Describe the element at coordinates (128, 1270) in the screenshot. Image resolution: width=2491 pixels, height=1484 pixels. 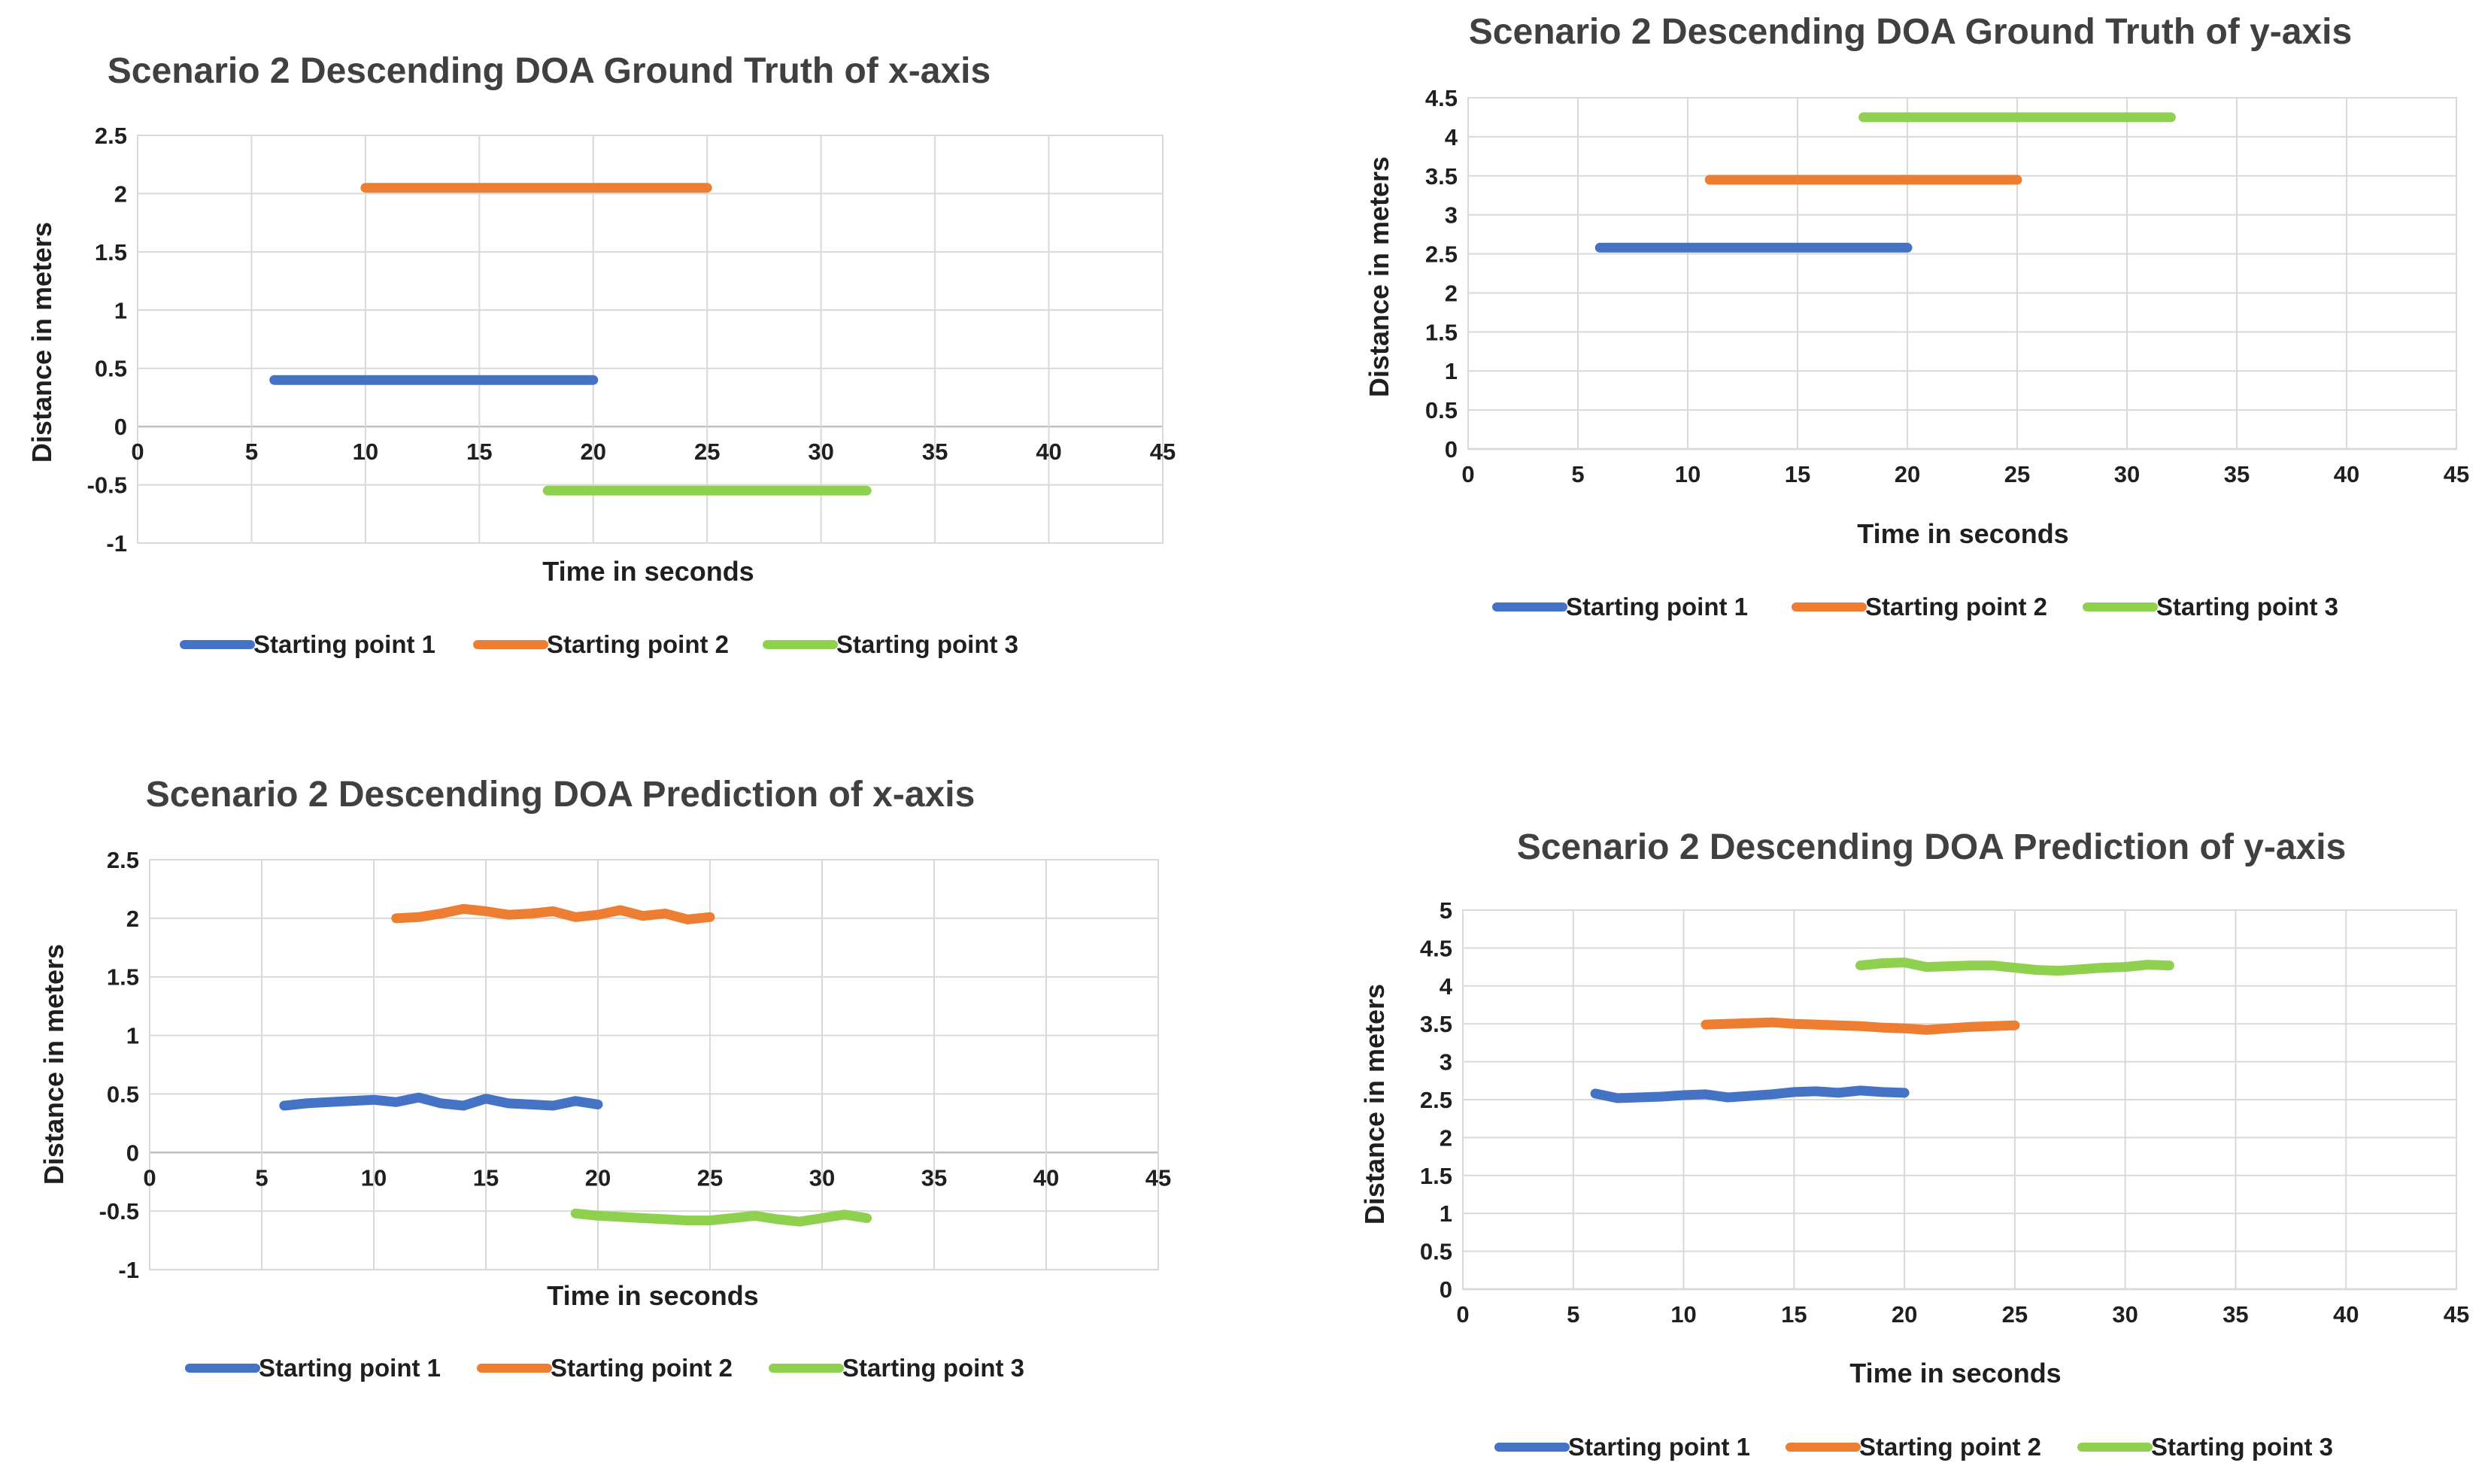
I see `y-tick-label: -1` at that location.